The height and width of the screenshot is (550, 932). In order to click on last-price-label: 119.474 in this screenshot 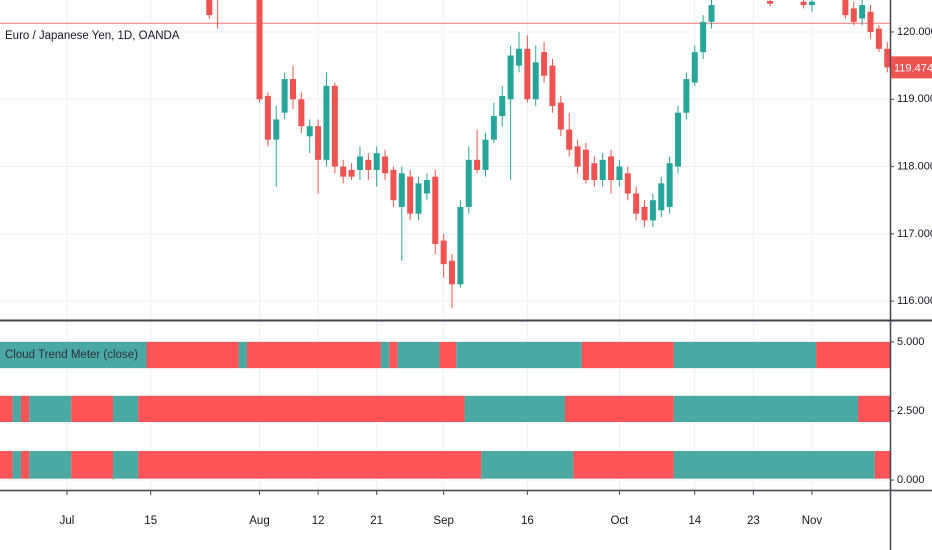, I will do `click(913, 68)`.